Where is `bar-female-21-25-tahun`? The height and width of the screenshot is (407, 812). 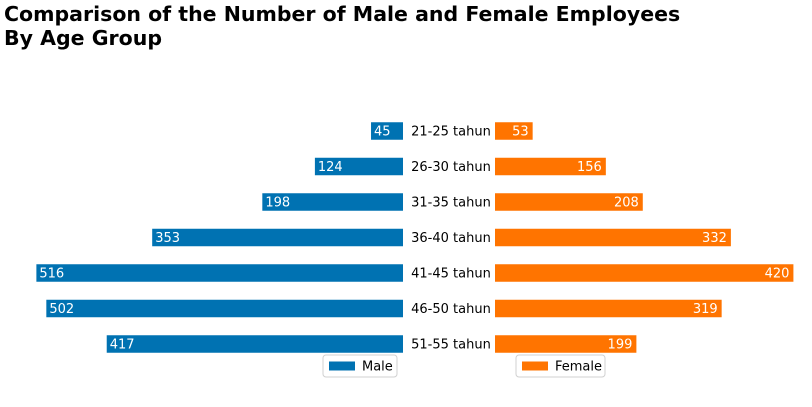
bar-female-21-25-tahun is located at coordinates (514, 131).